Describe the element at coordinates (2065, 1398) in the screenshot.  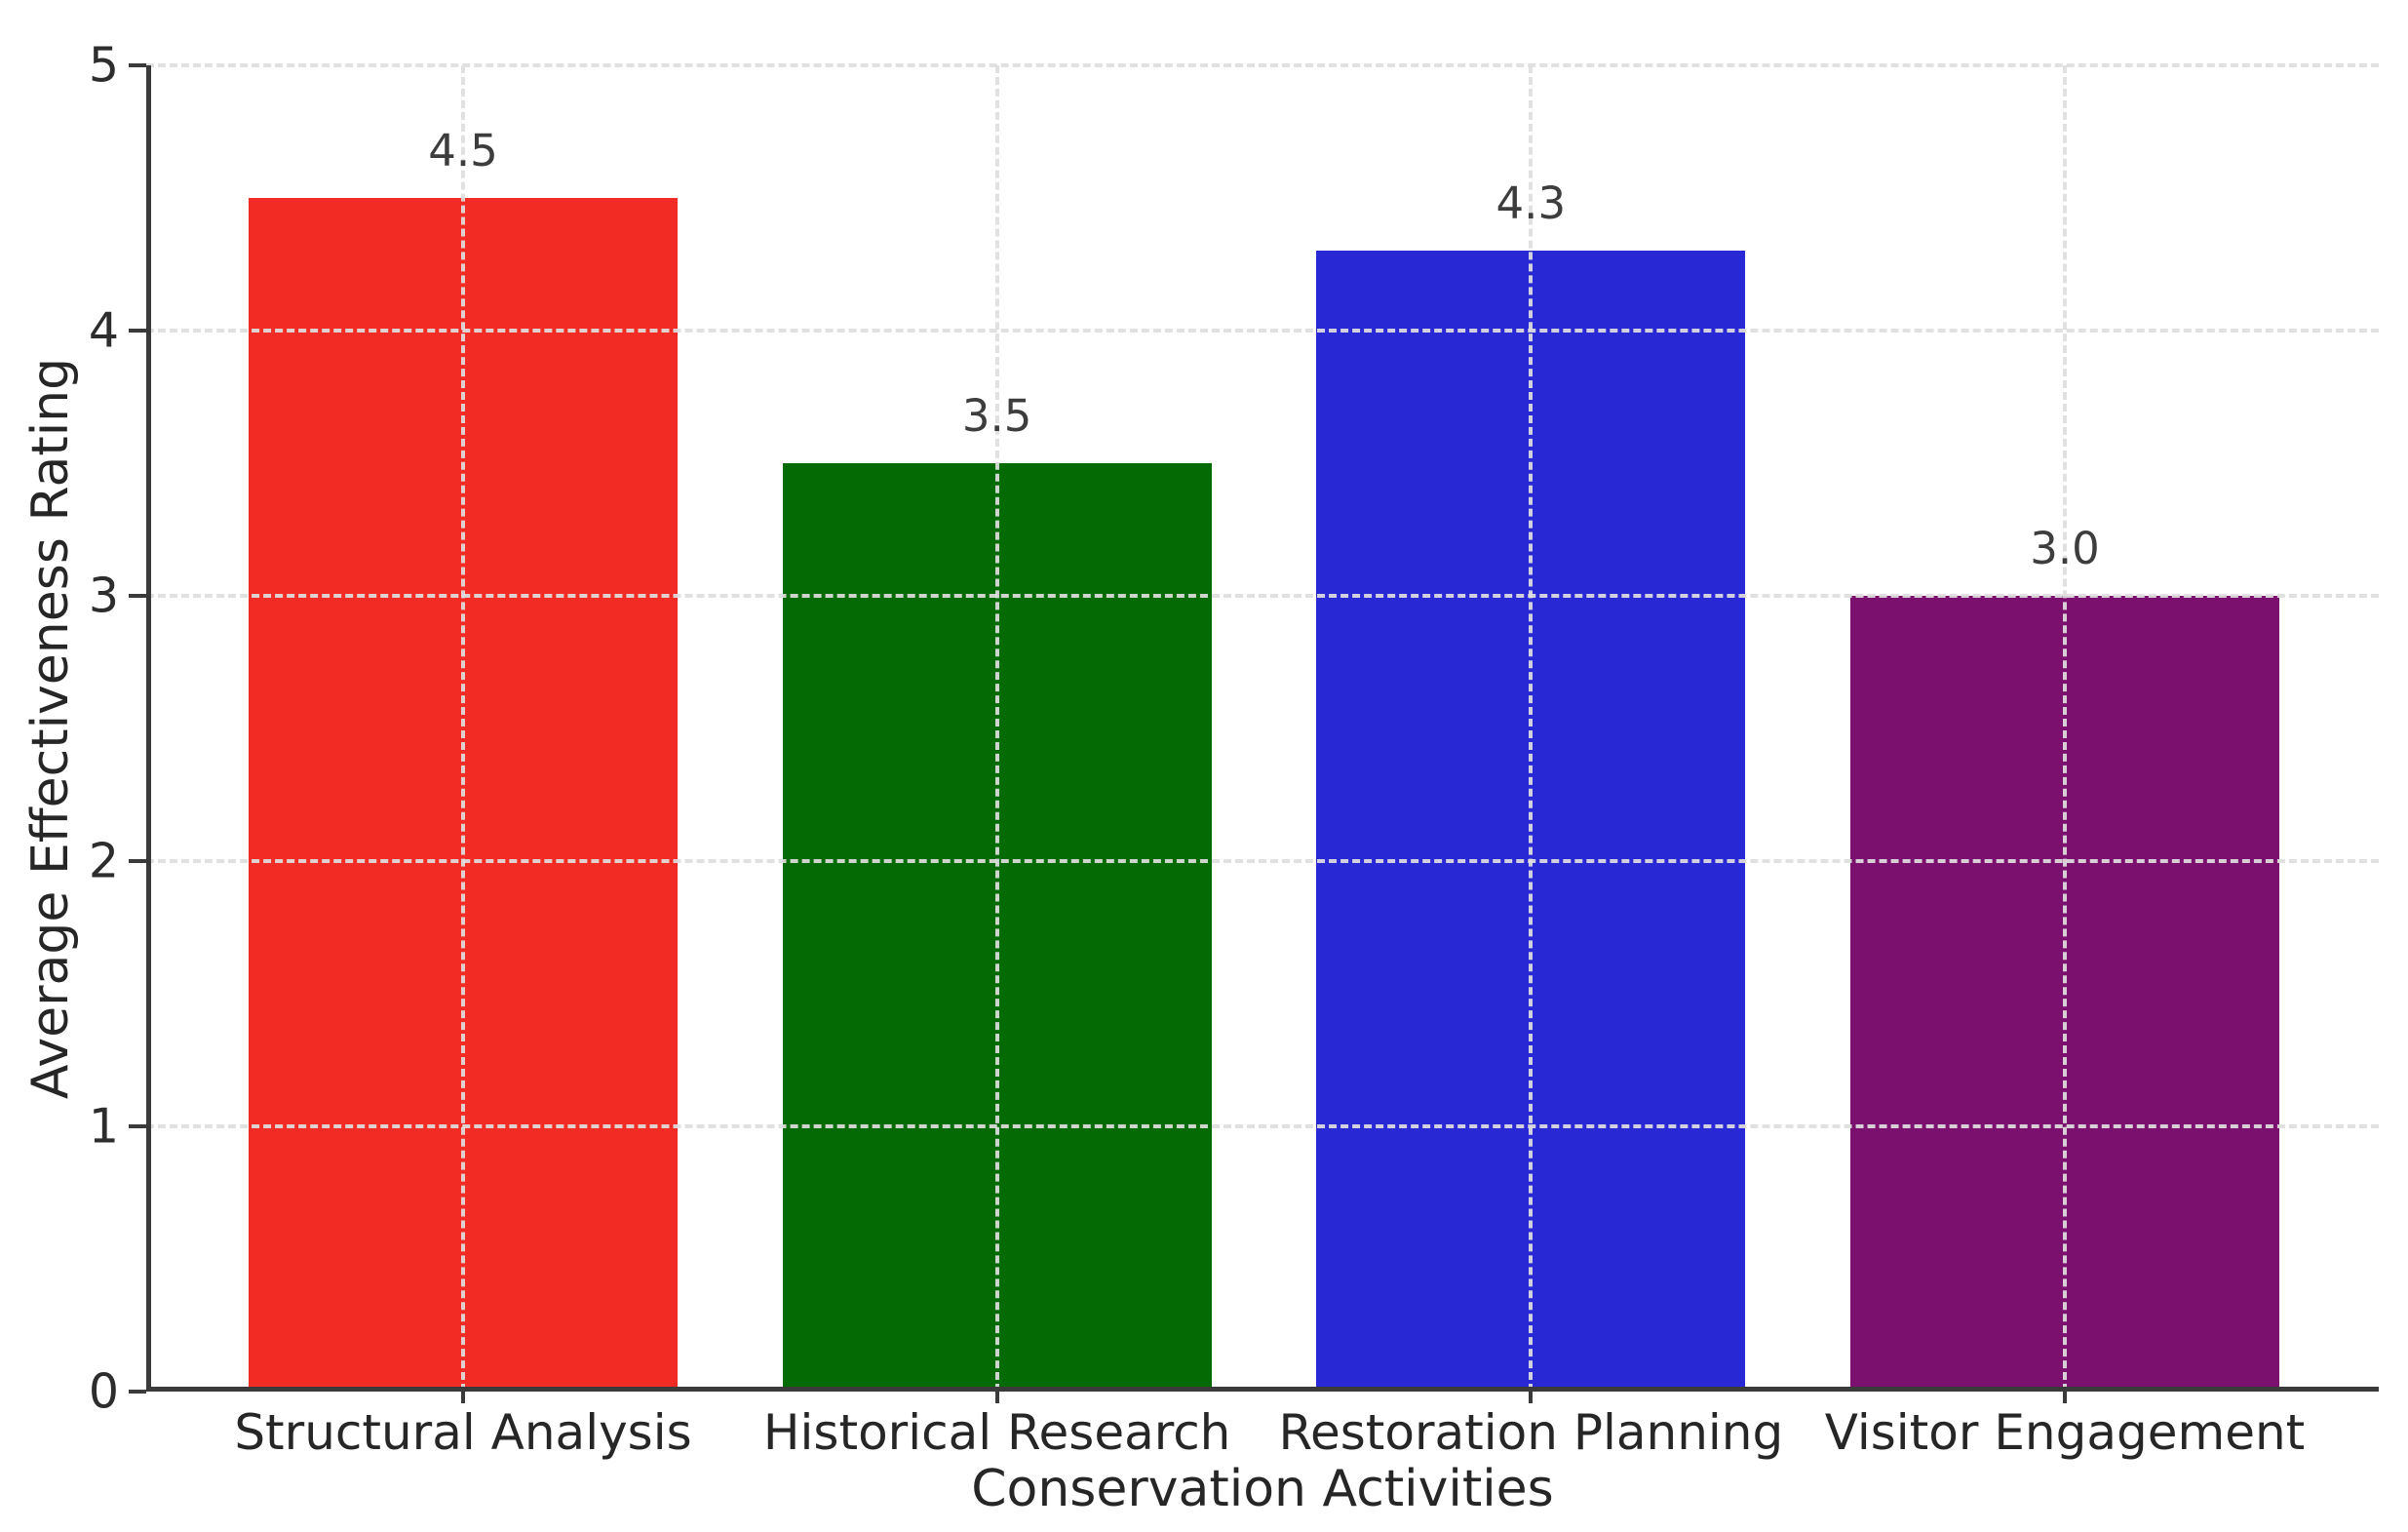
I see `x-tick-visitor-engagement` at that location.